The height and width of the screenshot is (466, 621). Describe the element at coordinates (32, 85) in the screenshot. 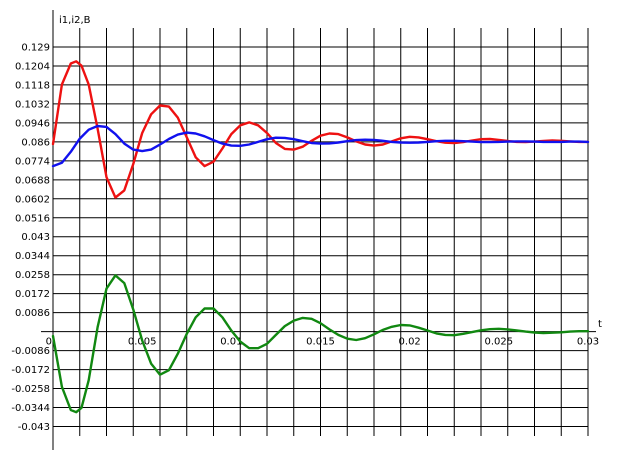

I see `y-tick-label: 0.1118` at that location.